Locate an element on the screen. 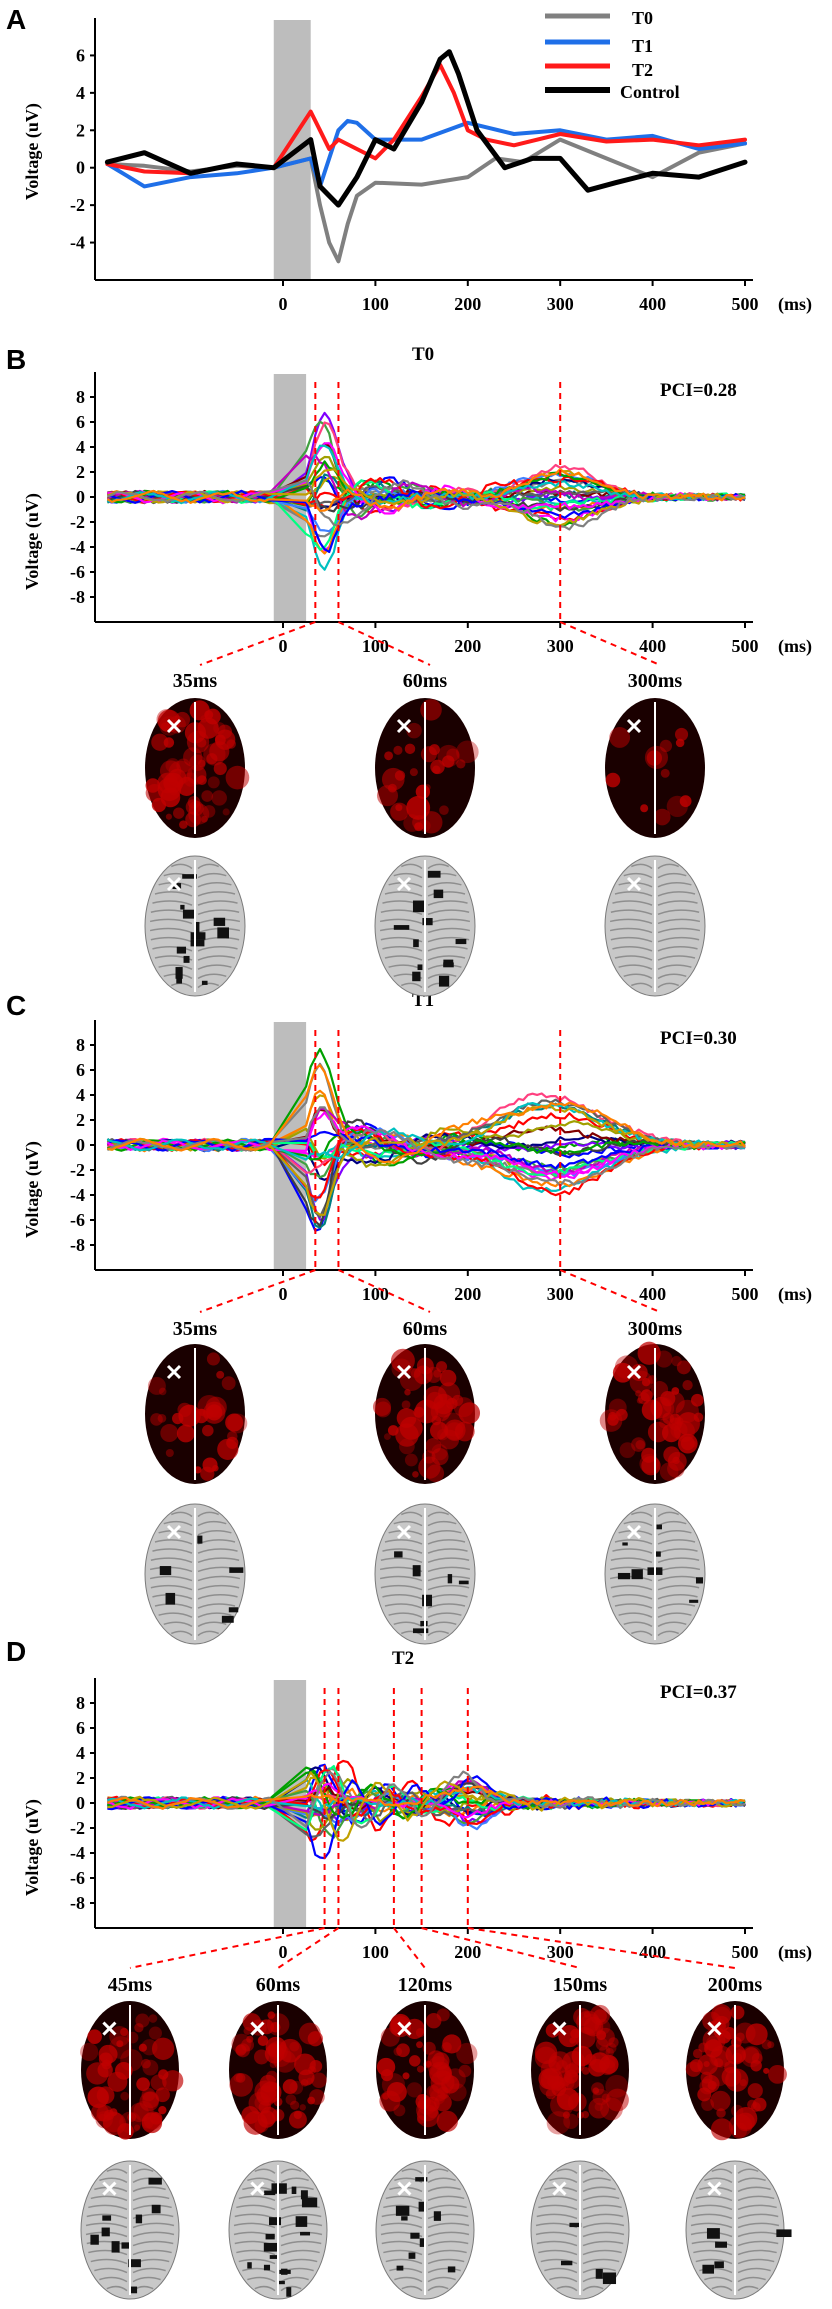  y-tick-label: -8 is located at coordinates (77, 1903).